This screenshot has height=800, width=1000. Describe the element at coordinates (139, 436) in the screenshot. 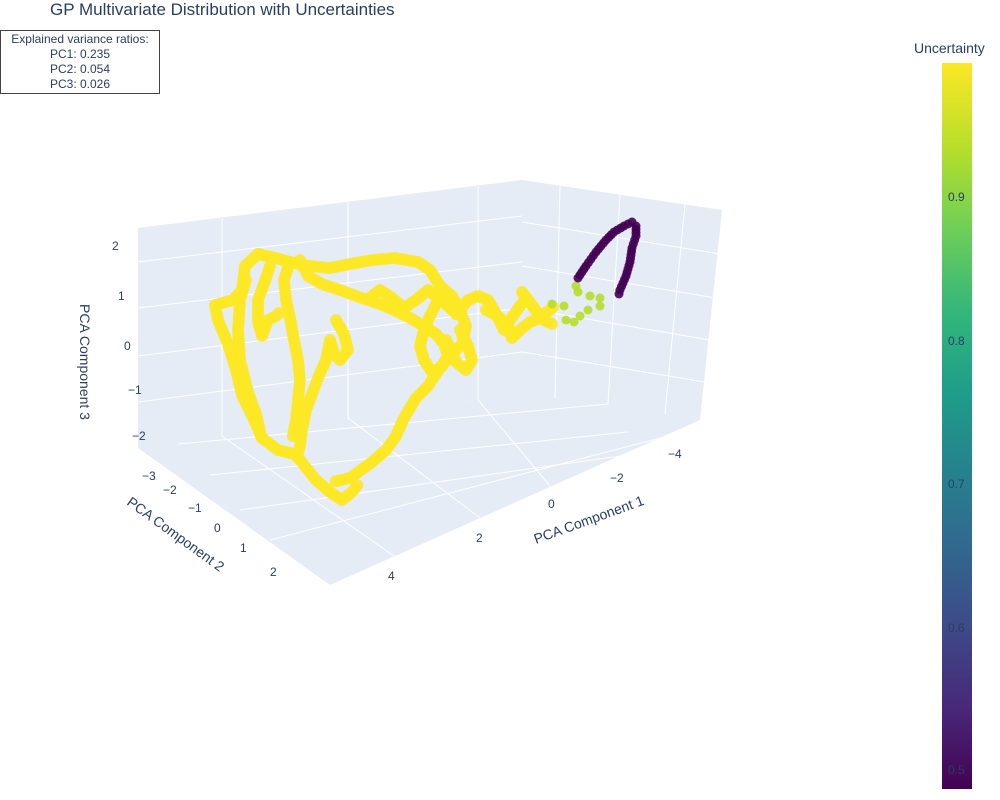

I see `z-tick-label: −2` at that location.